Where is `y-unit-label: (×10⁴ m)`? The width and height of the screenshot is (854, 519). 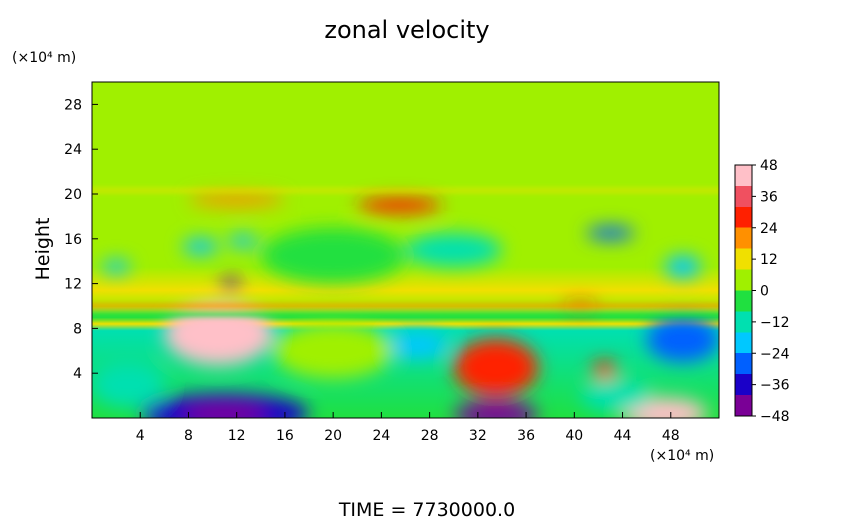 y-unit-label: (×10⁴ m) is located at coordinates (44, 58).